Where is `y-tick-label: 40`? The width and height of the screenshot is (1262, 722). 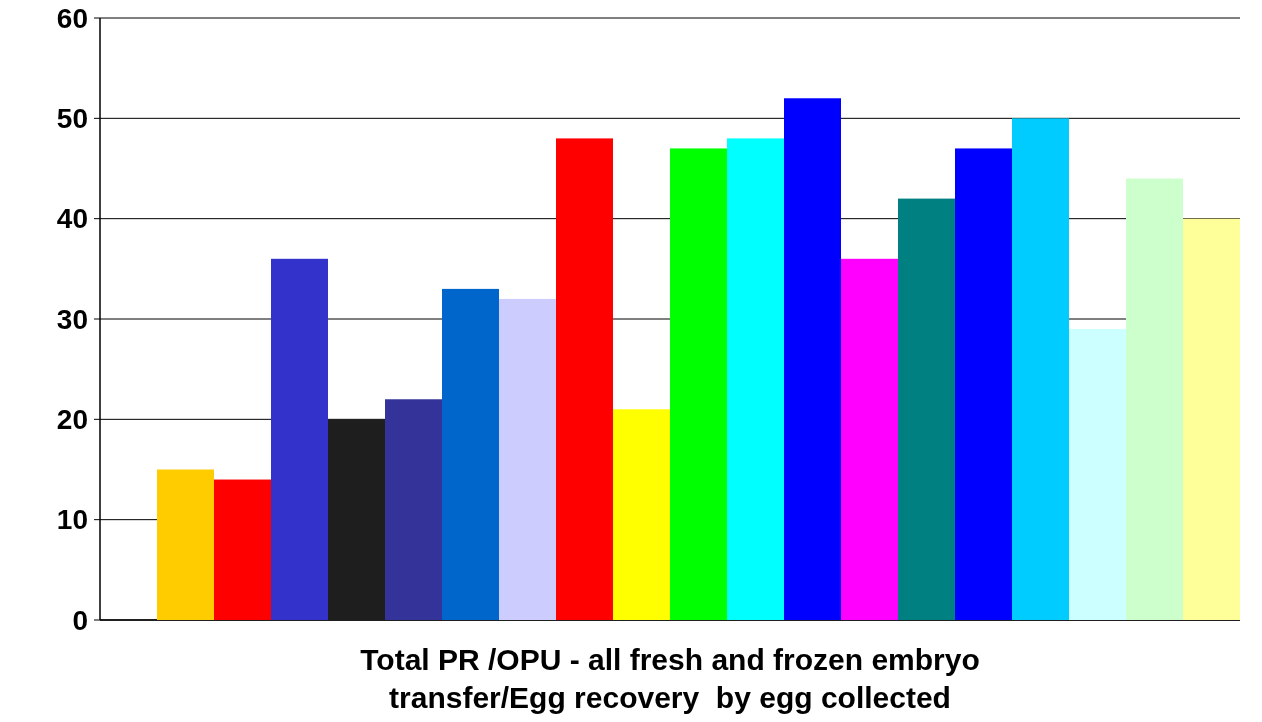 y-tick-label: 40 is located at coordinates (72, 219).